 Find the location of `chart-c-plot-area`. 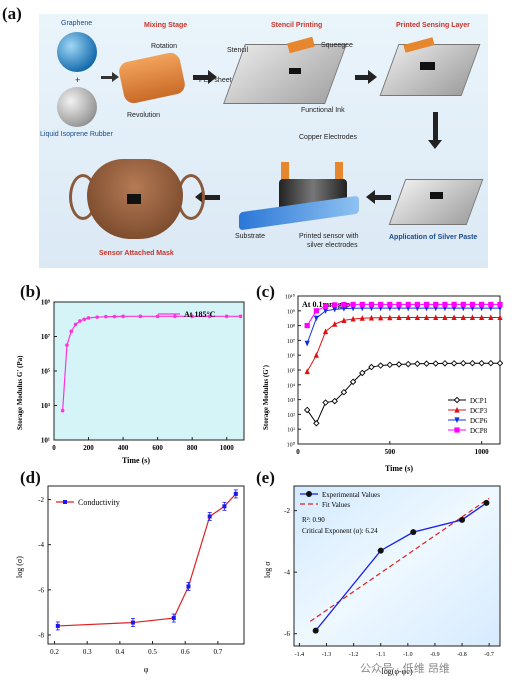

chart-c-plot-area is located at coordinates (399, 370).